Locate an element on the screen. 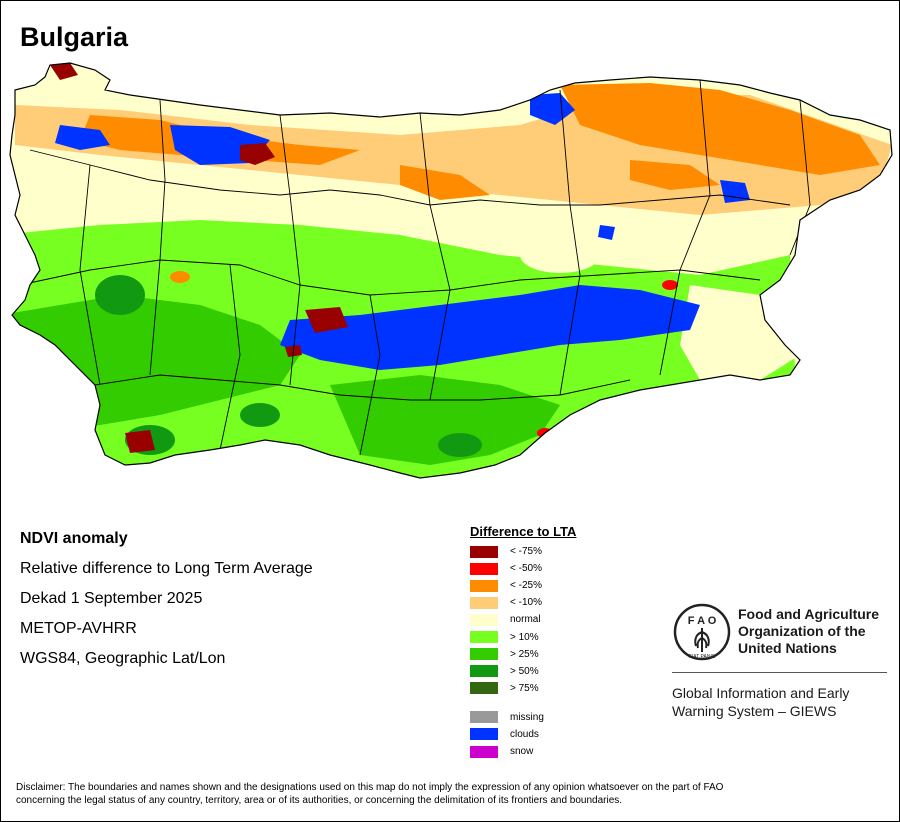 This screenshot has height=822, width=900. info-line-projection: WGS84, Geographic Lat/Lon is located at coordinates (123, 658).